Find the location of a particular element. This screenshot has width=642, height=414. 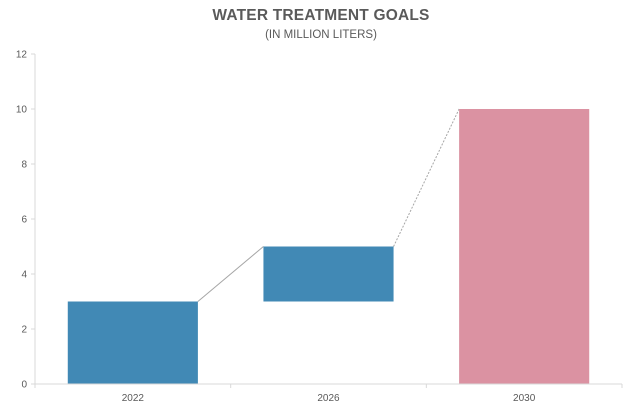

x-tick-label: 2030 is located at coordinates (524, 398).